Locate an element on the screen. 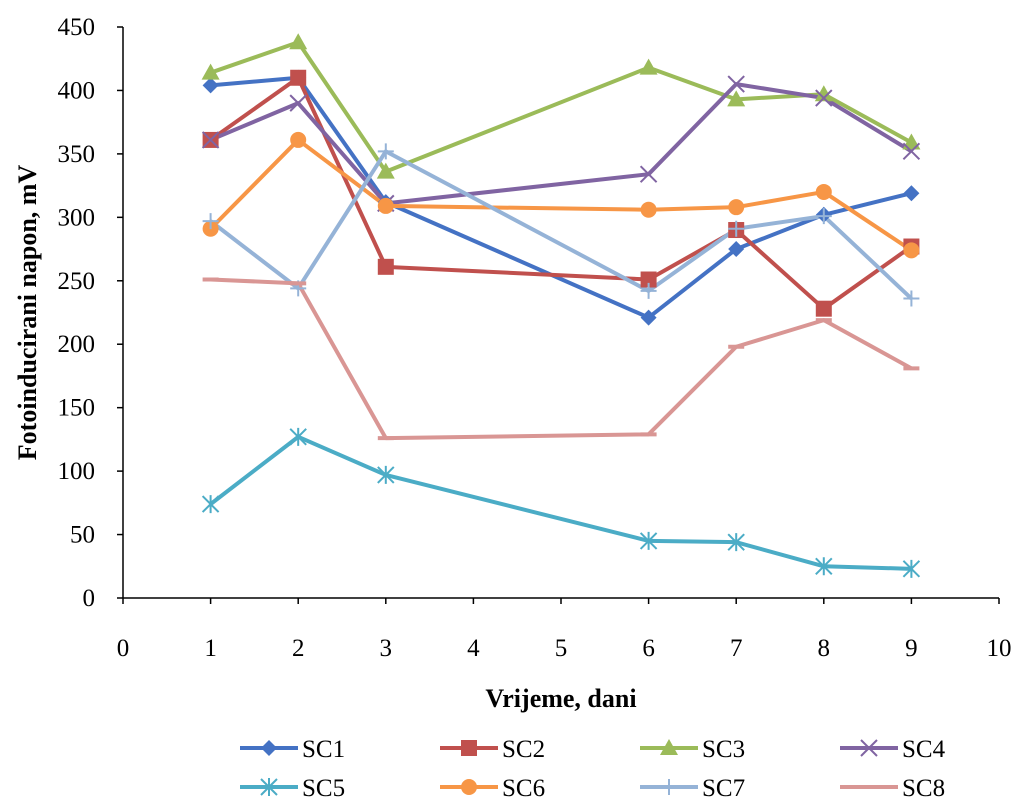  legend-label: SC6 is located at coordinates (523, 787).